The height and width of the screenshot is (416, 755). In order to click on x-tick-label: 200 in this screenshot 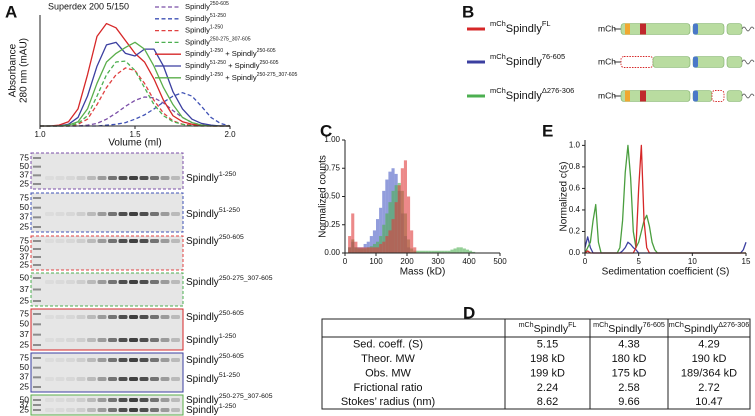, I will do `click(407, 261)`.